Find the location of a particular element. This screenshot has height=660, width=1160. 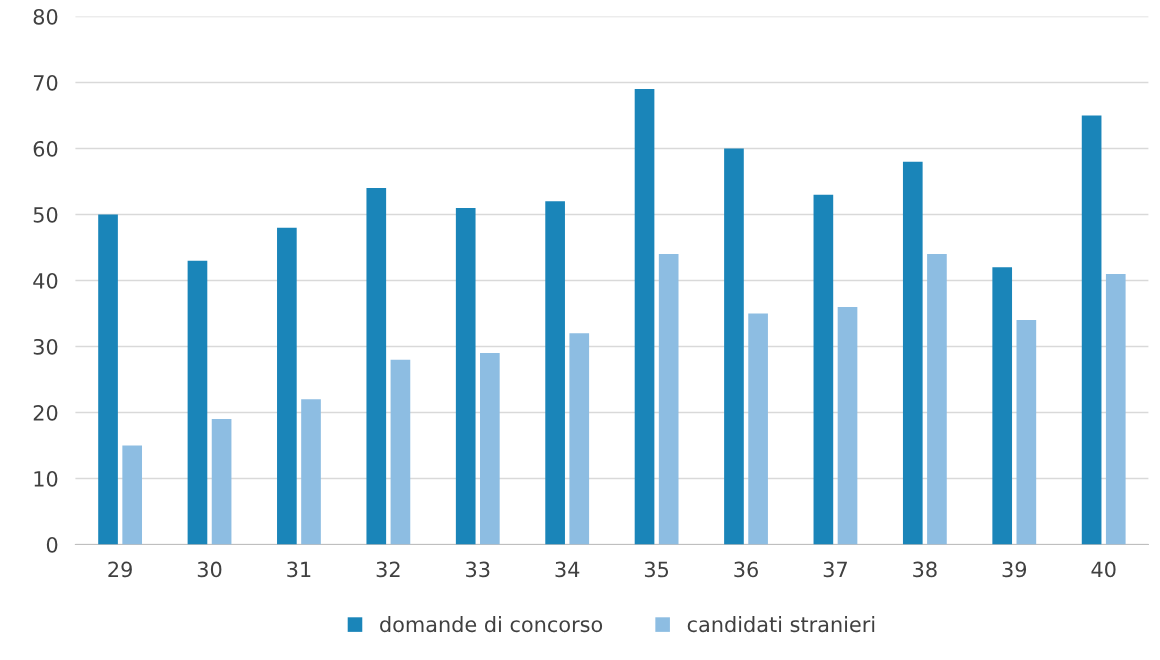

y-tick-label: 0 is located at coordinates (52, 544).